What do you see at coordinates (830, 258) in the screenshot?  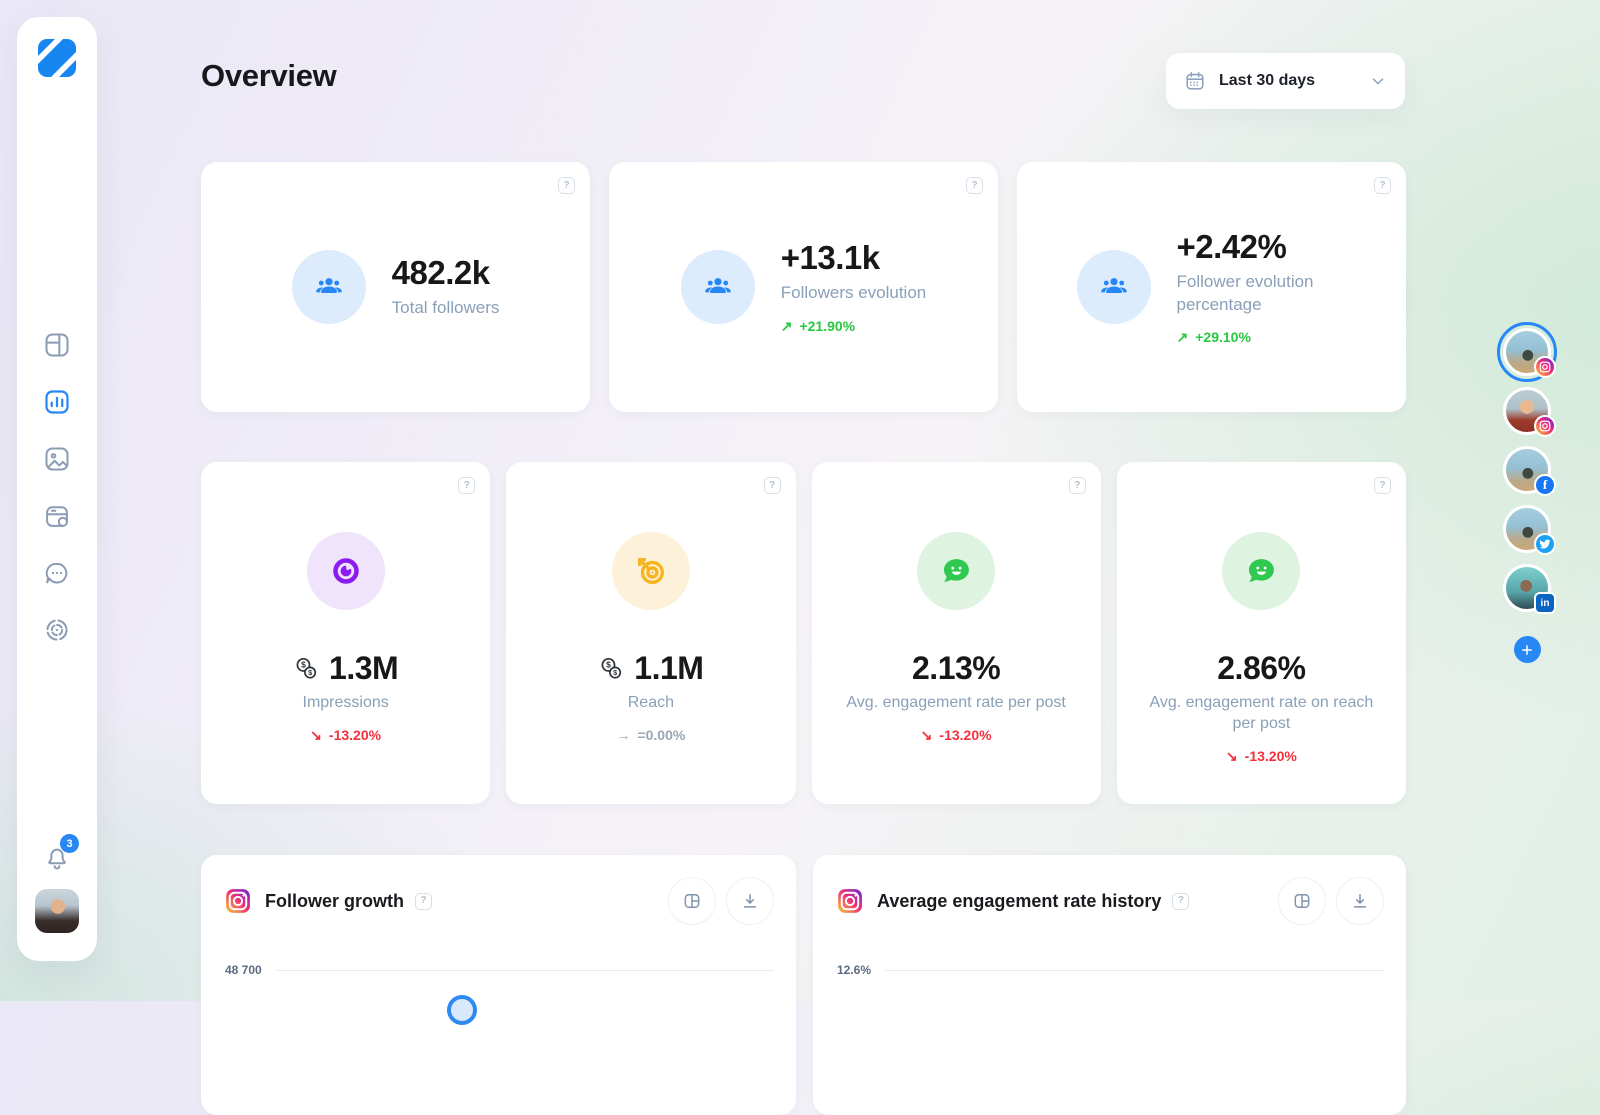 I see `stat-value: +13.1k` at bounding box center [830, 258].